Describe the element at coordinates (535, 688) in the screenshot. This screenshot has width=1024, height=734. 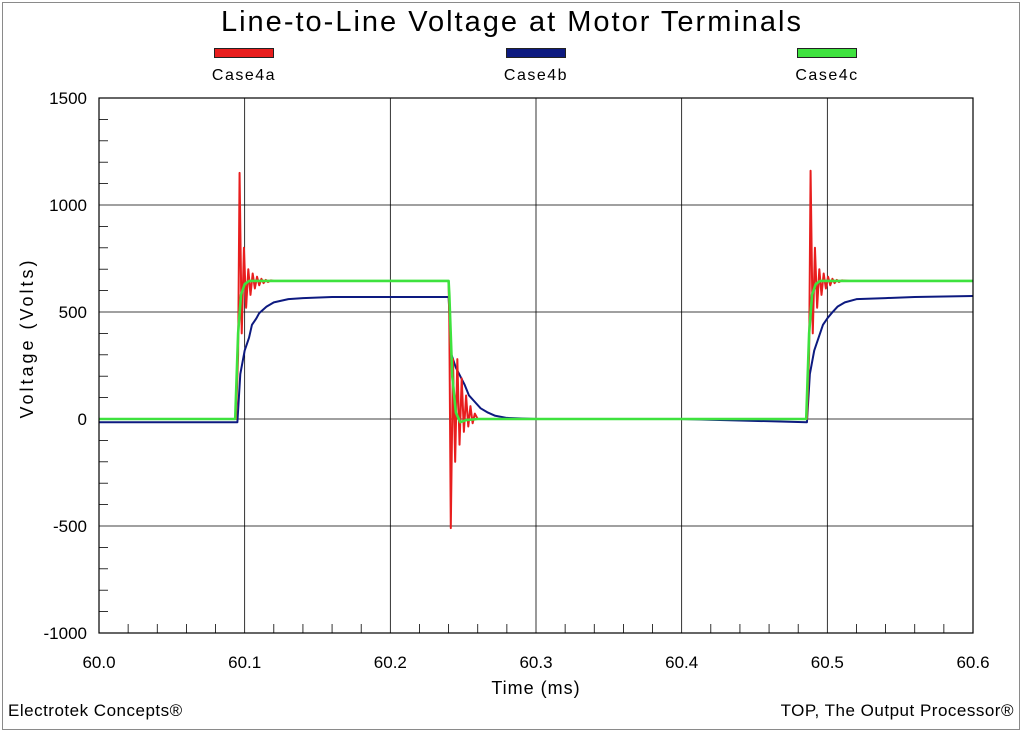
I see `x-axis-label: Time (ms)` at that location.